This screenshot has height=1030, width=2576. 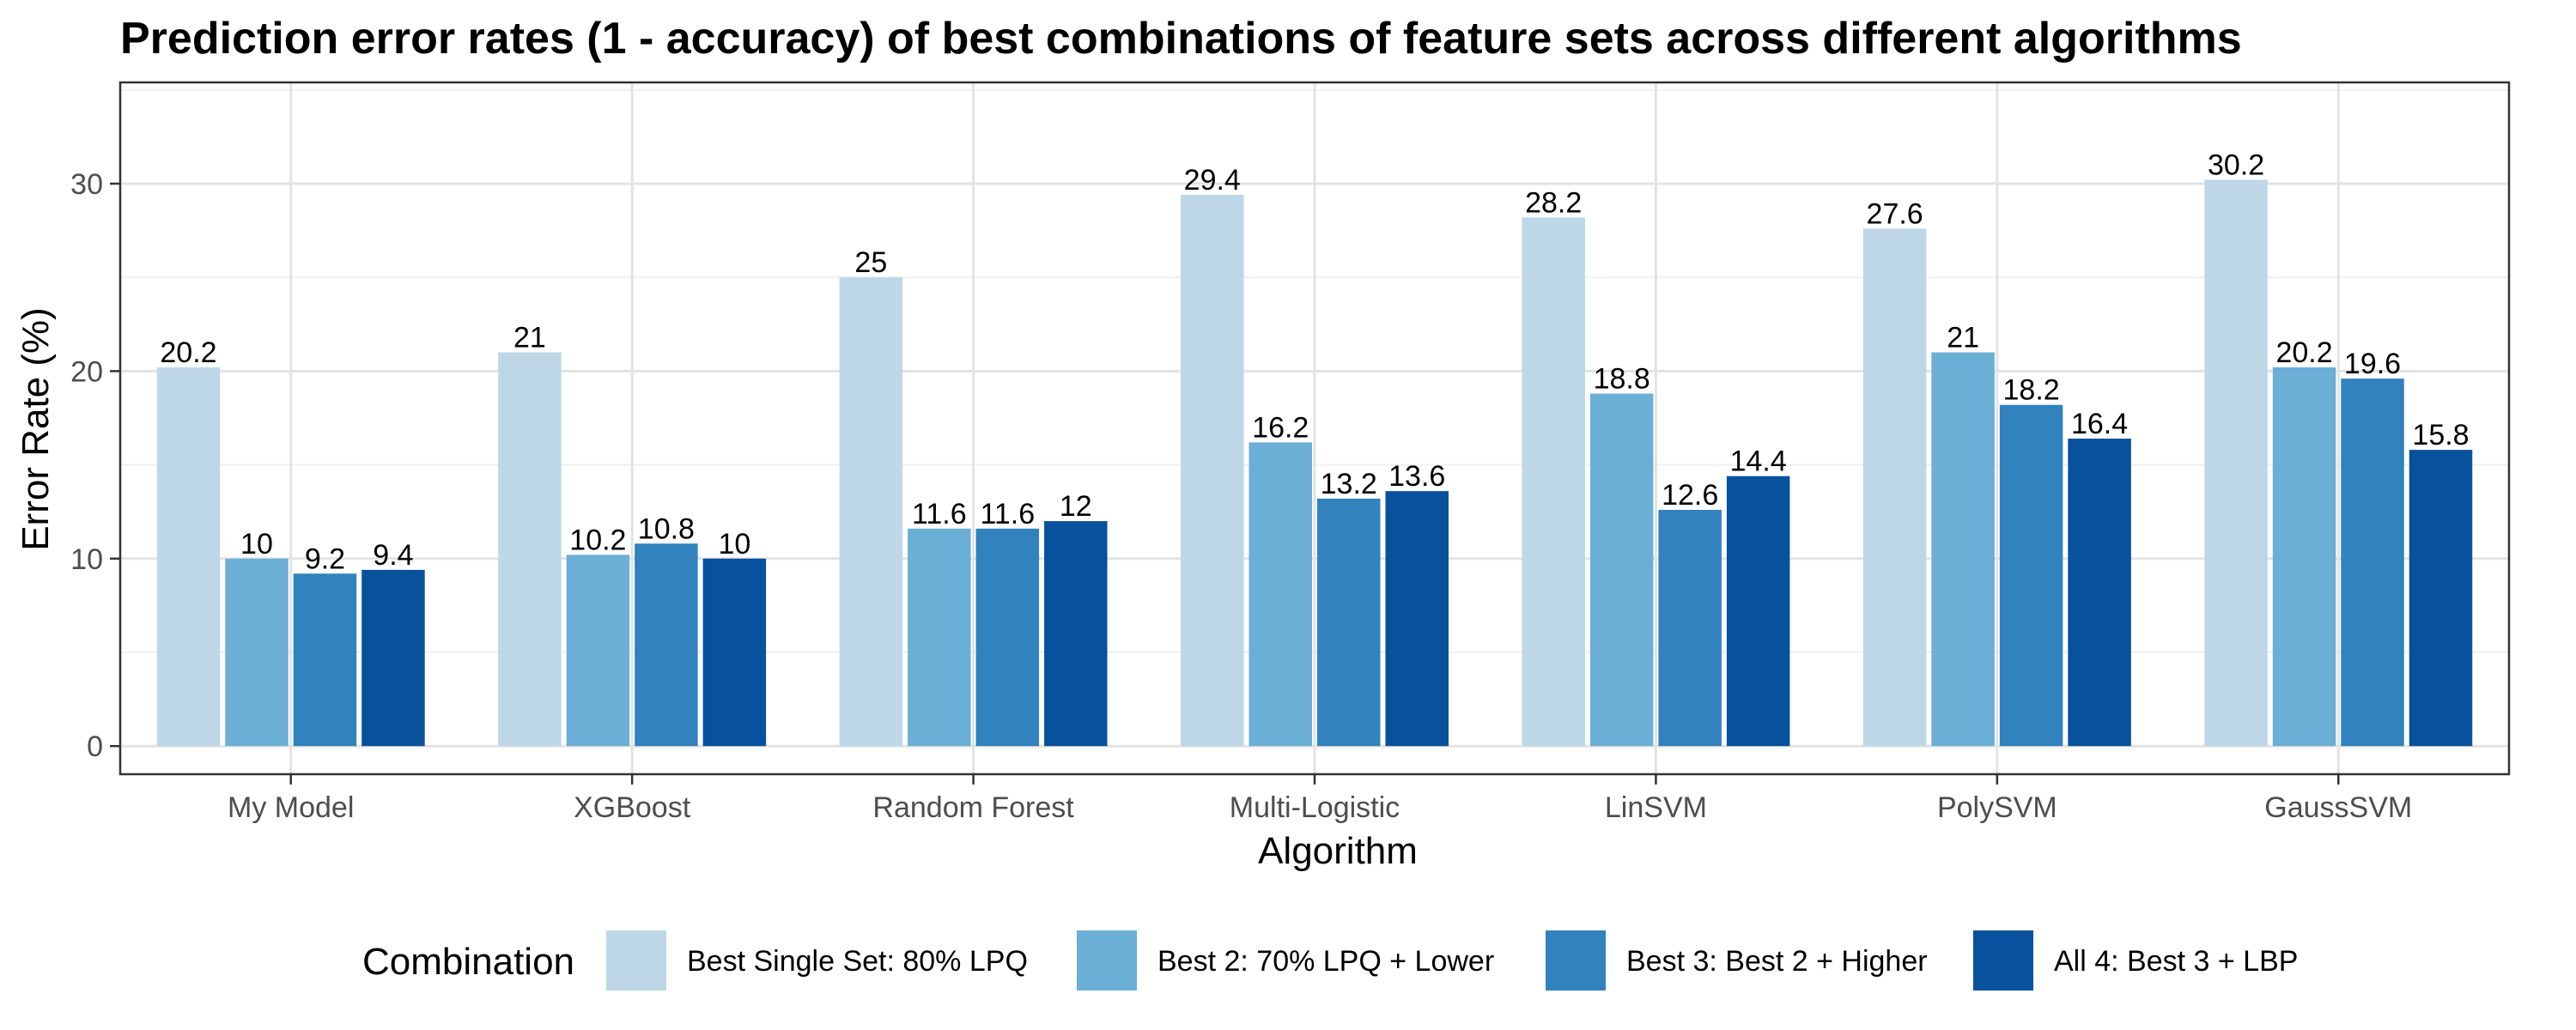 What do you see at coordinates (86, 371) in the screenshot?
I see `y-tick-label: 20` at bounding box center [86, 371].